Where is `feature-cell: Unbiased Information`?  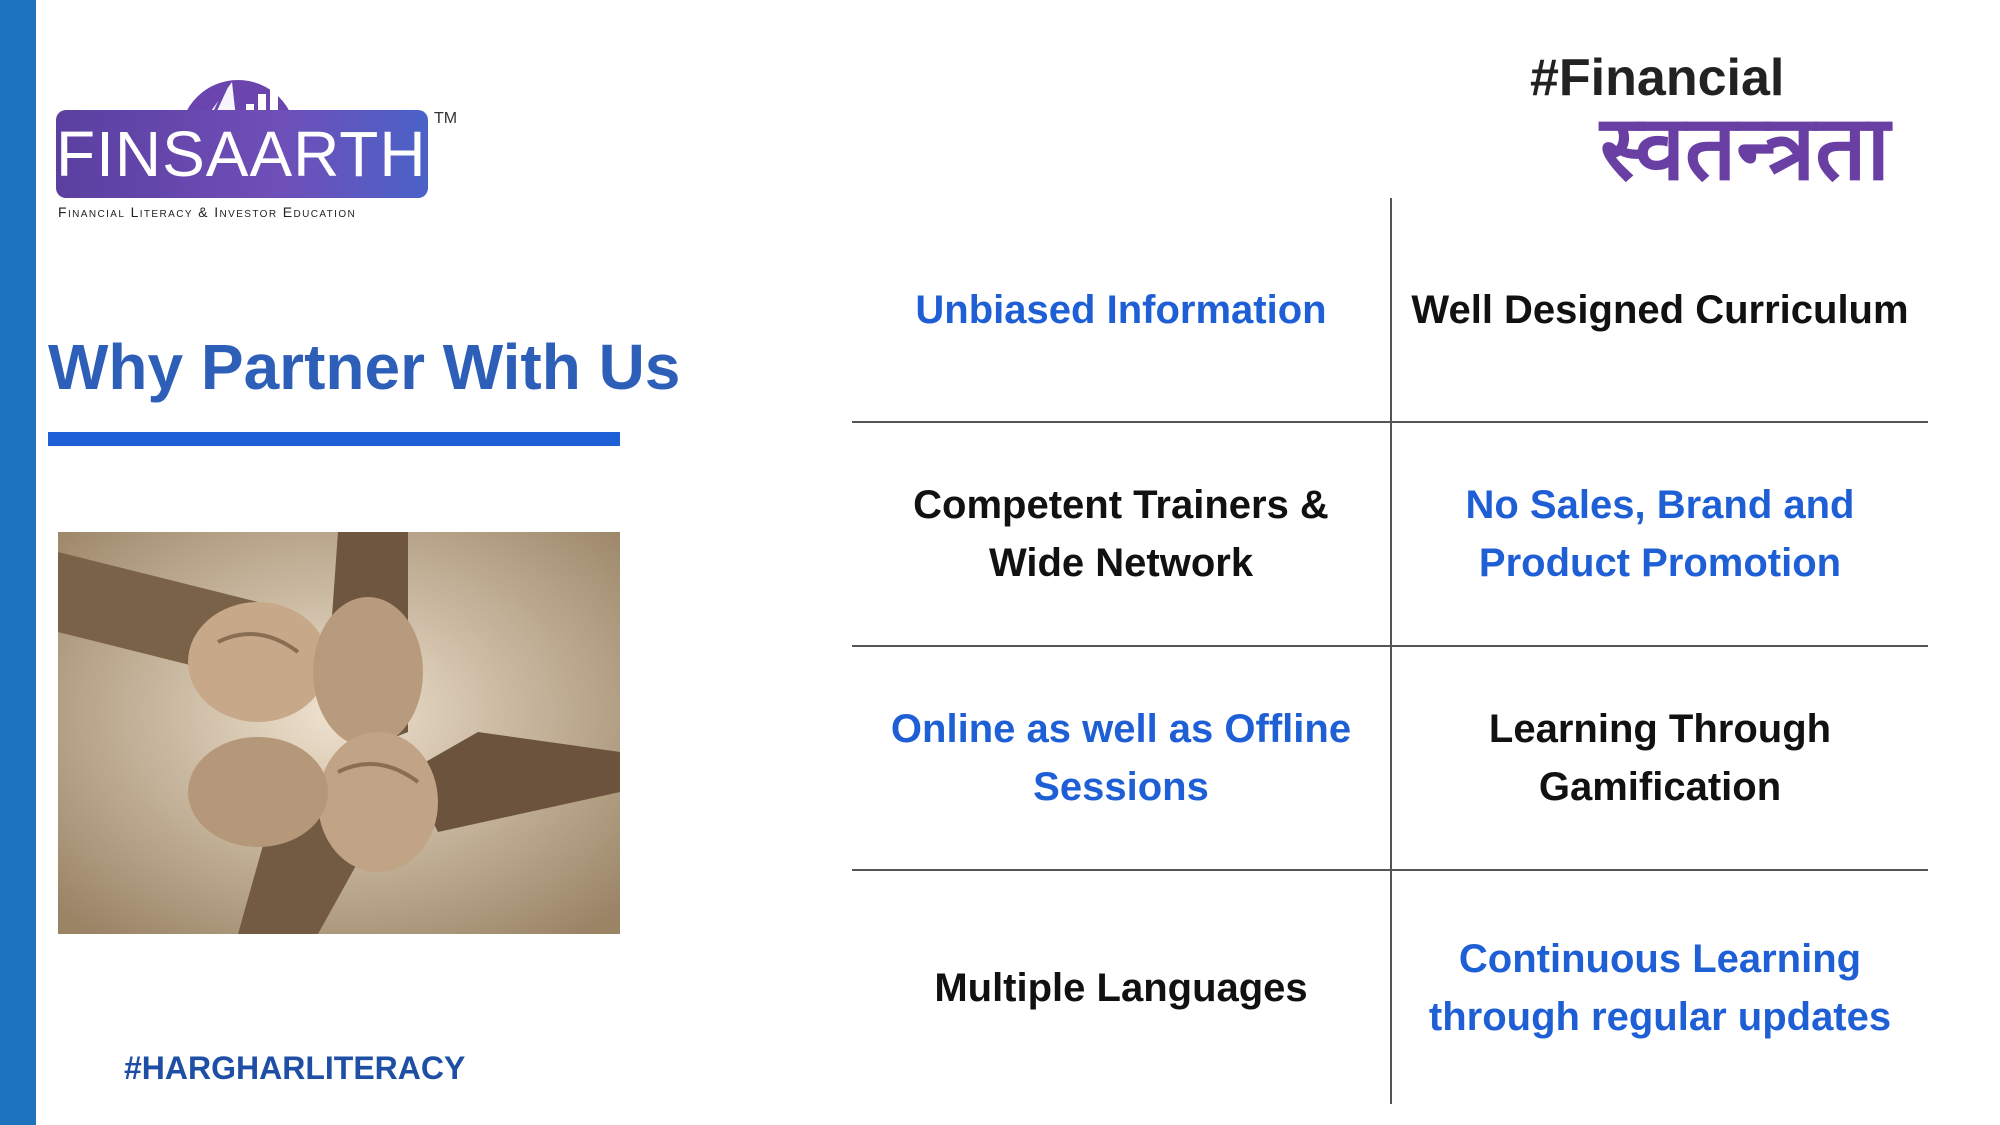
feature-cell: Unbiased Information is located at coordinates (1121, 309).